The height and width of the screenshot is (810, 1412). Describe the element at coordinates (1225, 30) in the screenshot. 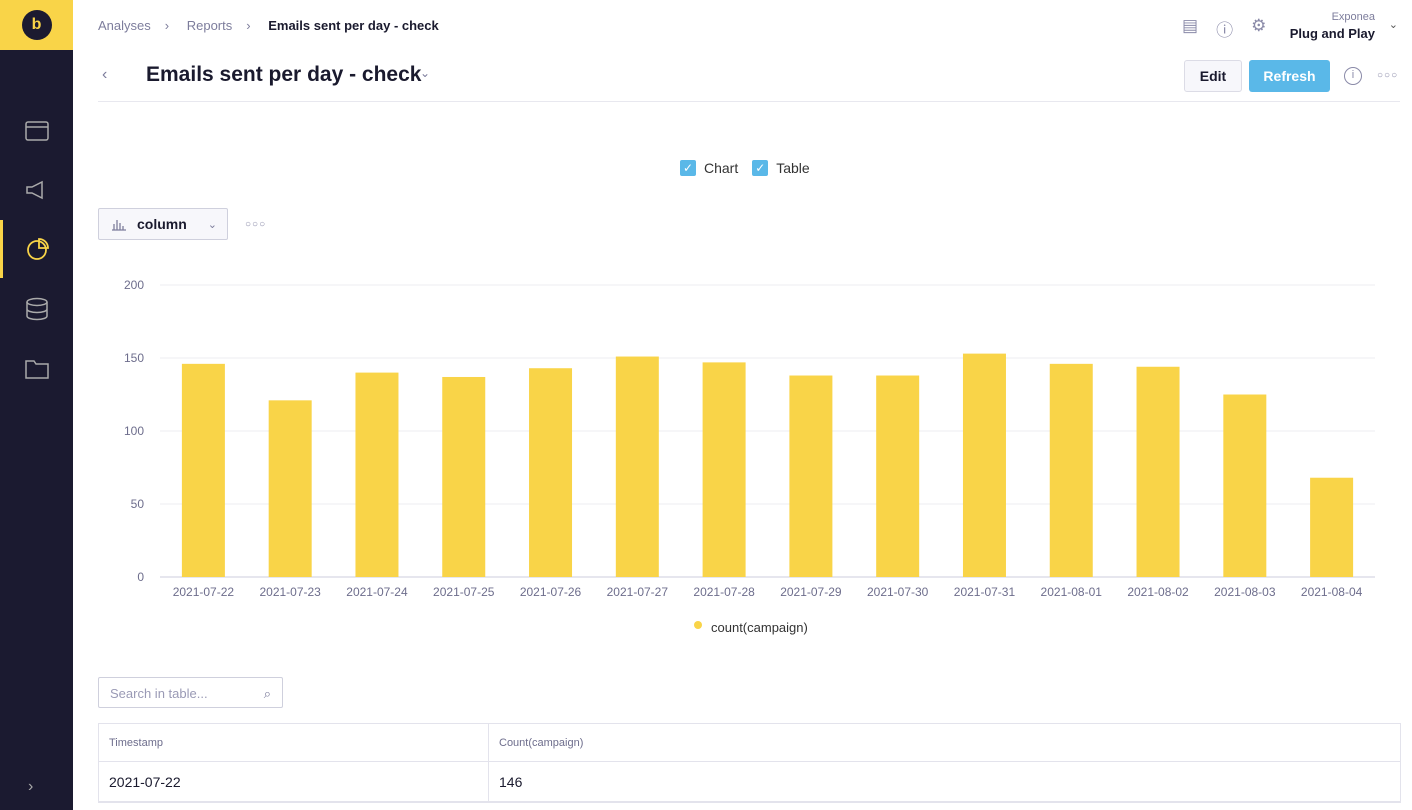

I see `help-icon: ⓘ` at that location.